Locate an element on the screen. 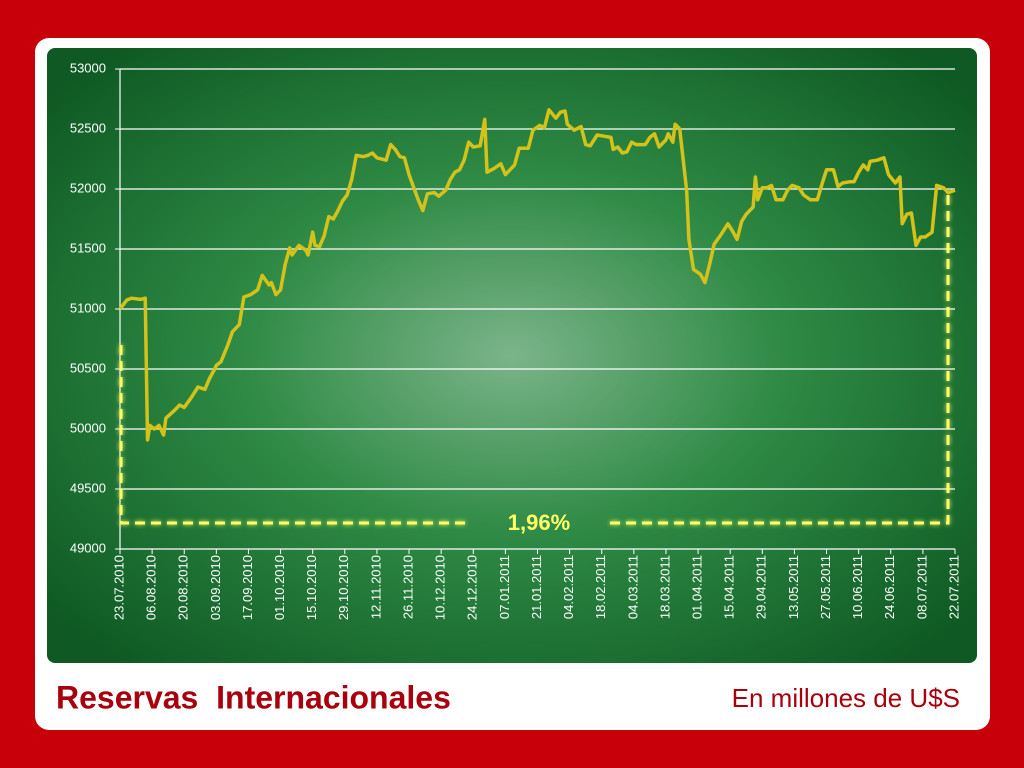 Image resolution: width=1024 pixels, height=768 pixels. x-tick-label: 22.07.2011 is located at coordinates (953, 587).